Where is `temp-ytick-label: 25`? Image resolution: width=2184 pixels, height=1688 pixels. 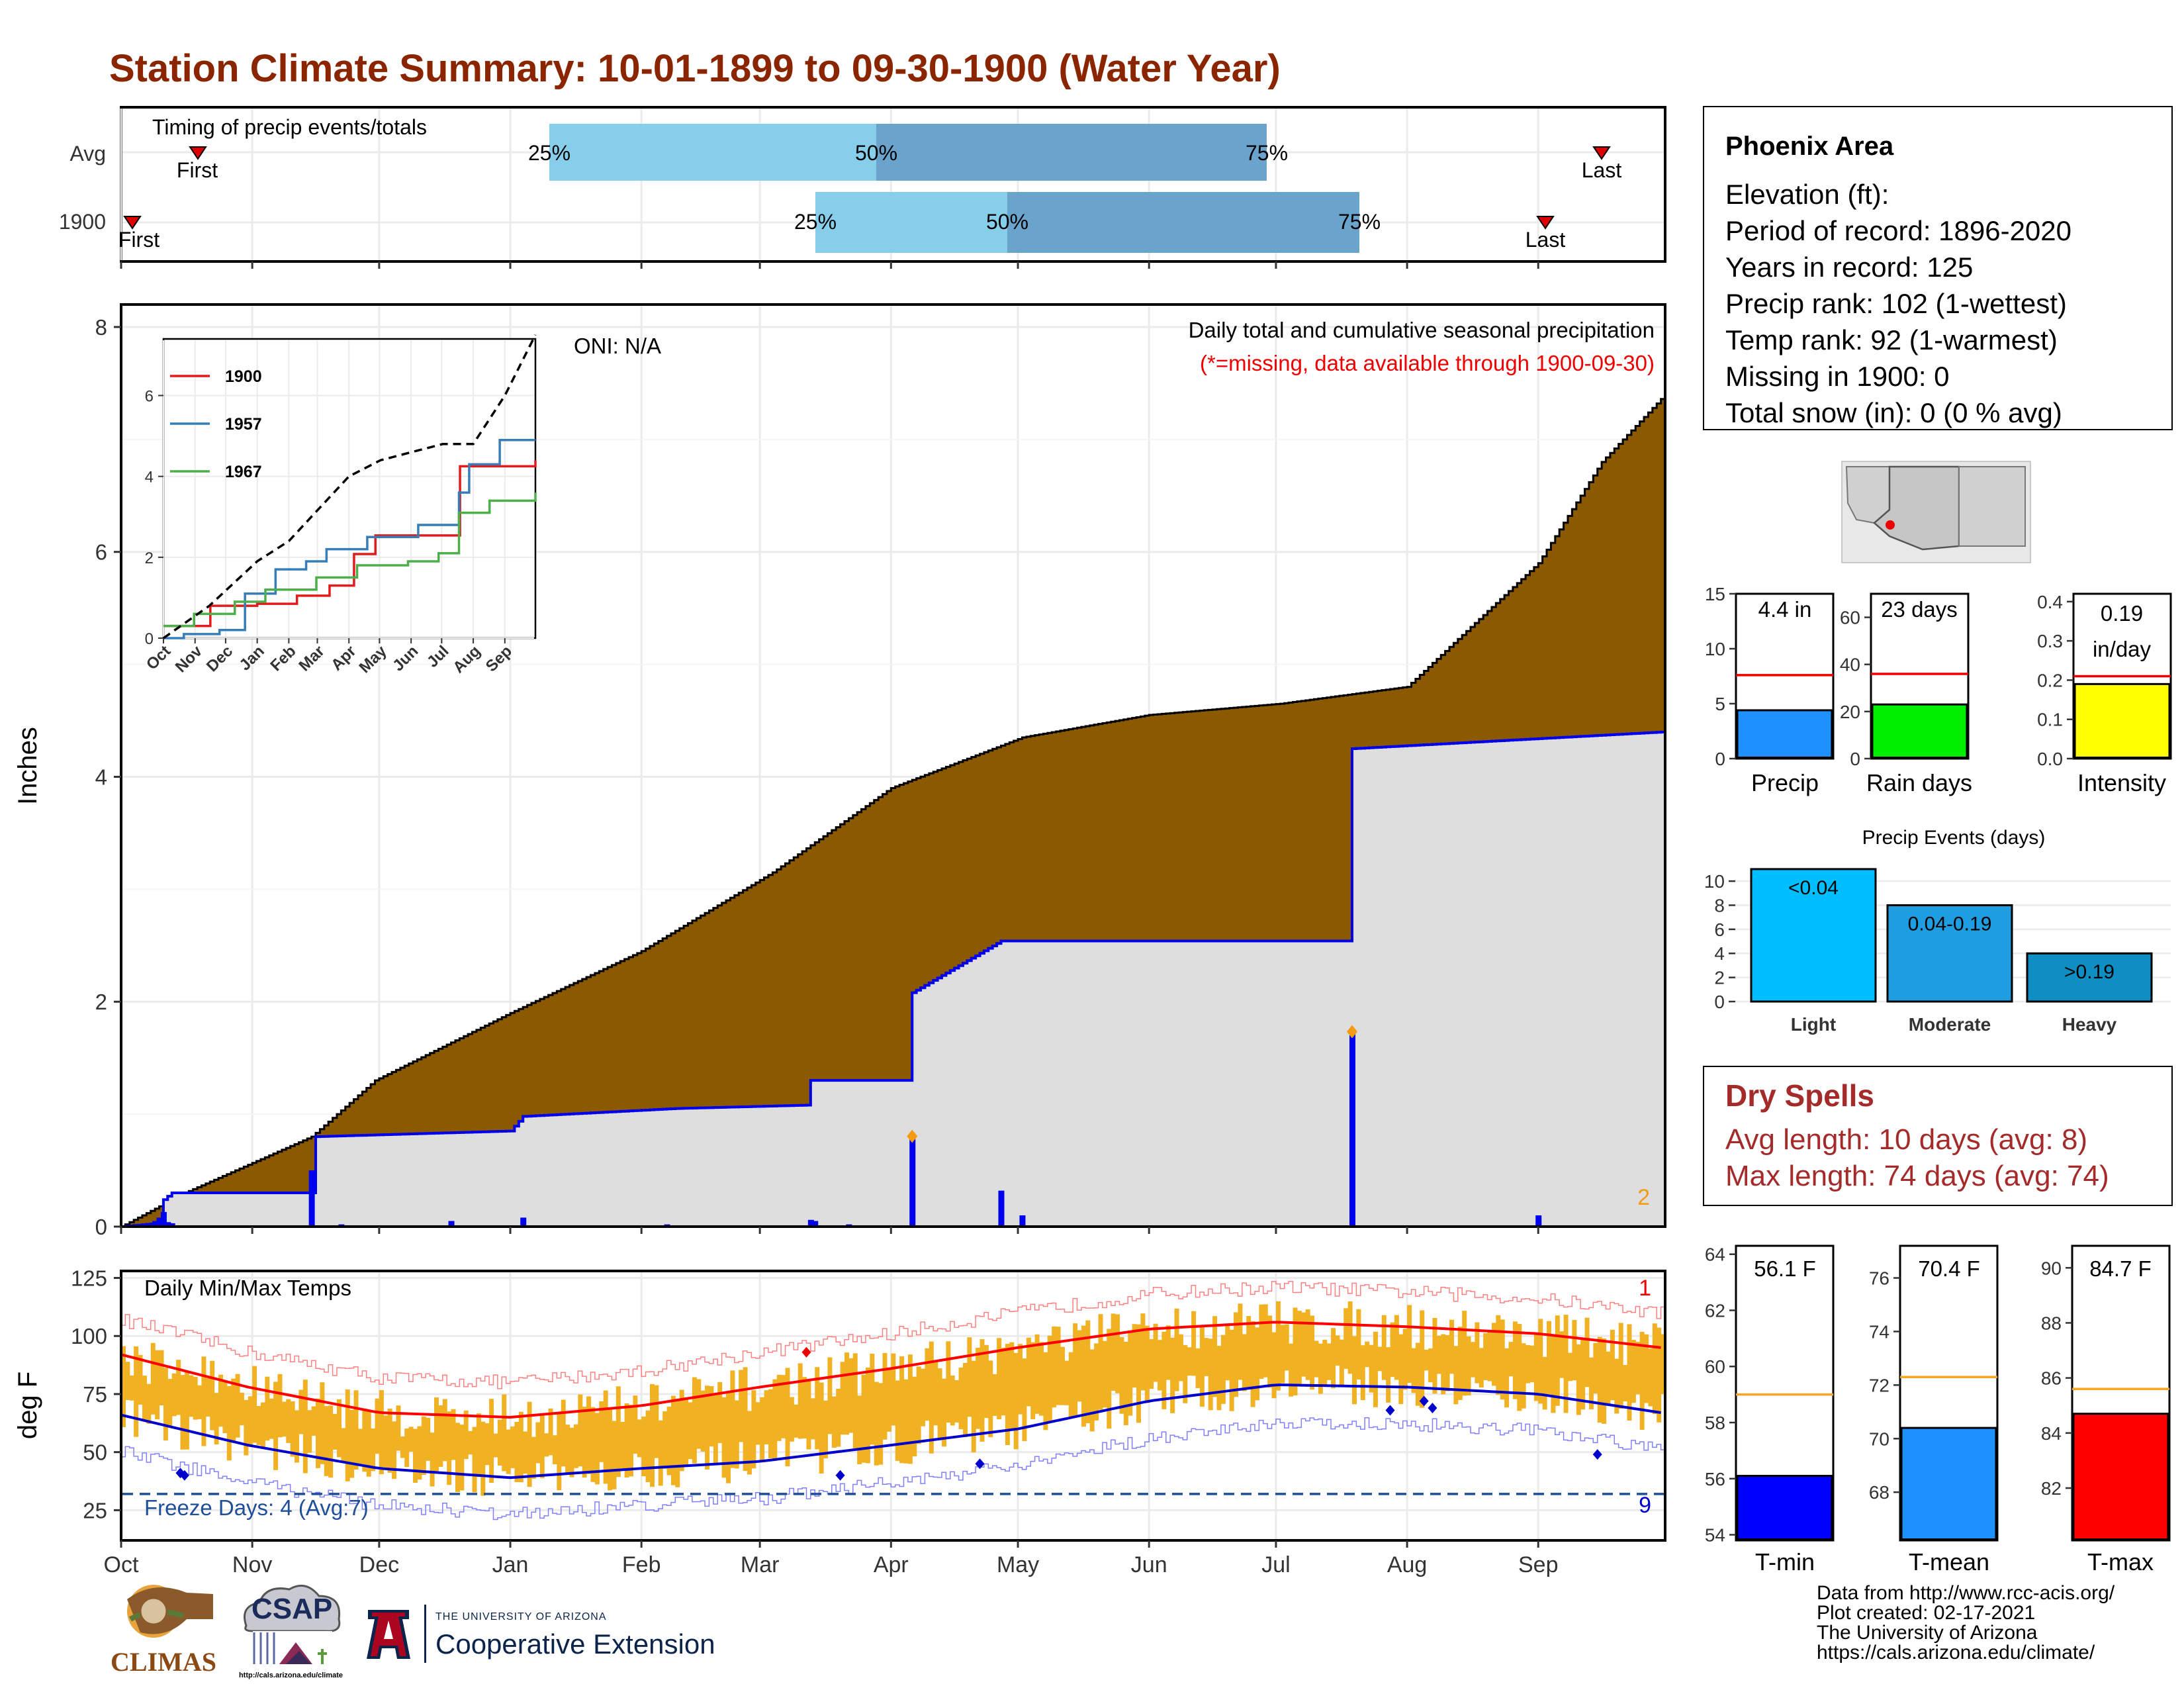 temp-ytick-label: 25 is located at coordinates (95, 1510).